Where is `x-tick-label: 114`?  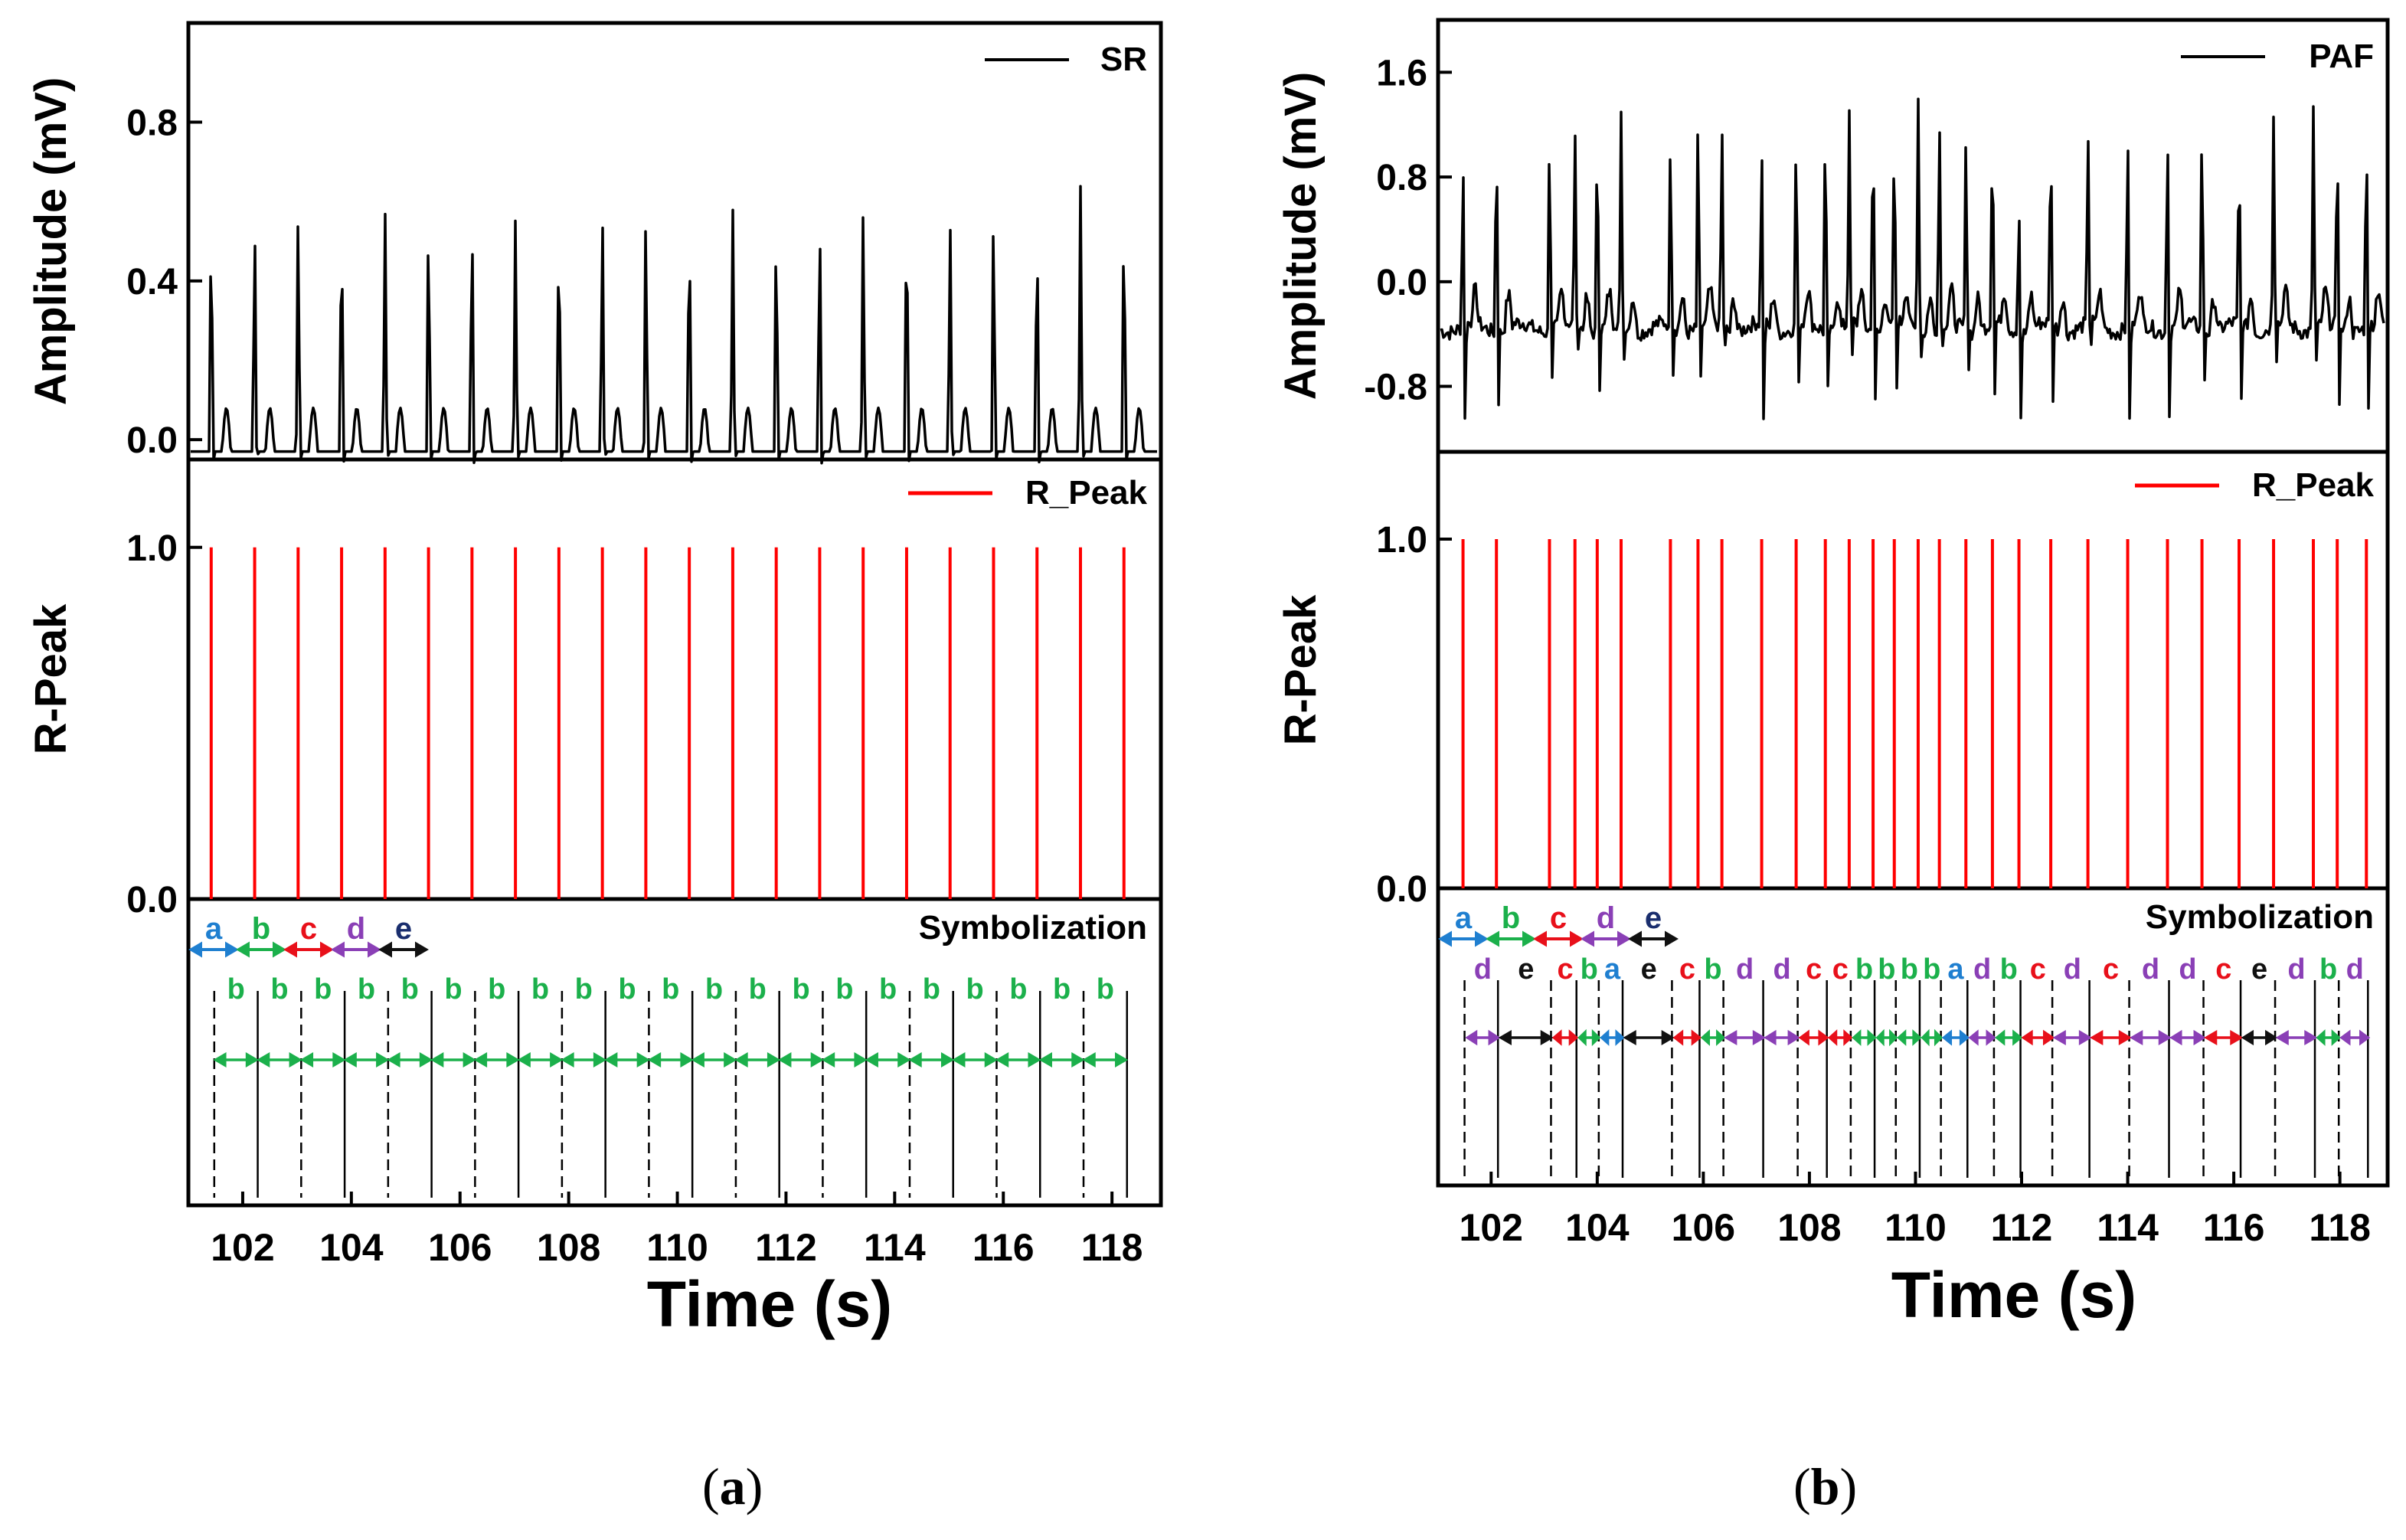 x-tick-label: 114 is located at coordinates (2128, 1227).